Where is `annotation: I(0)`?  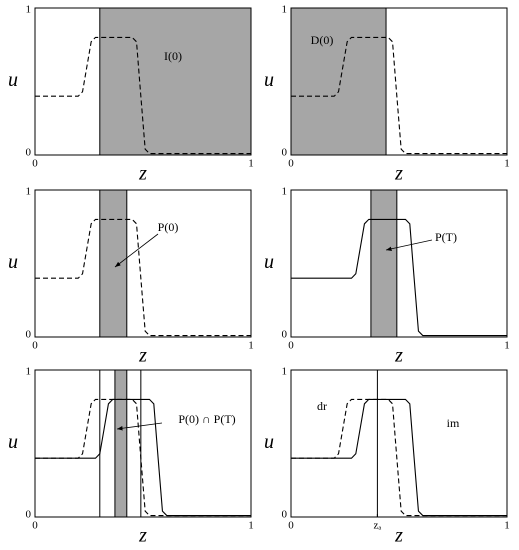
annotation: I(0) is located at coordinates (173, 56).